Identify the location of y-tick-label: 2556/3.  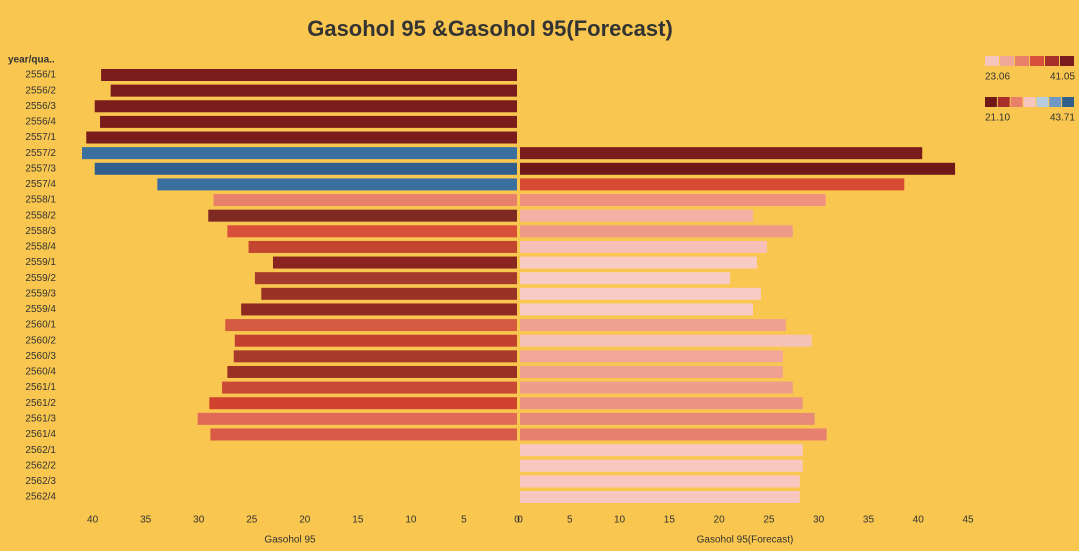
(40, 106).